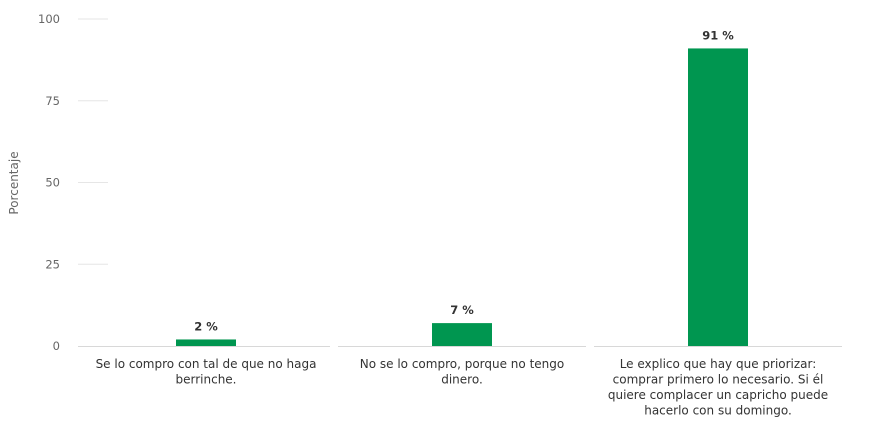 This screenshot has width=874, height=421. I want to click on category-label: berrinche., so click(206, 380).